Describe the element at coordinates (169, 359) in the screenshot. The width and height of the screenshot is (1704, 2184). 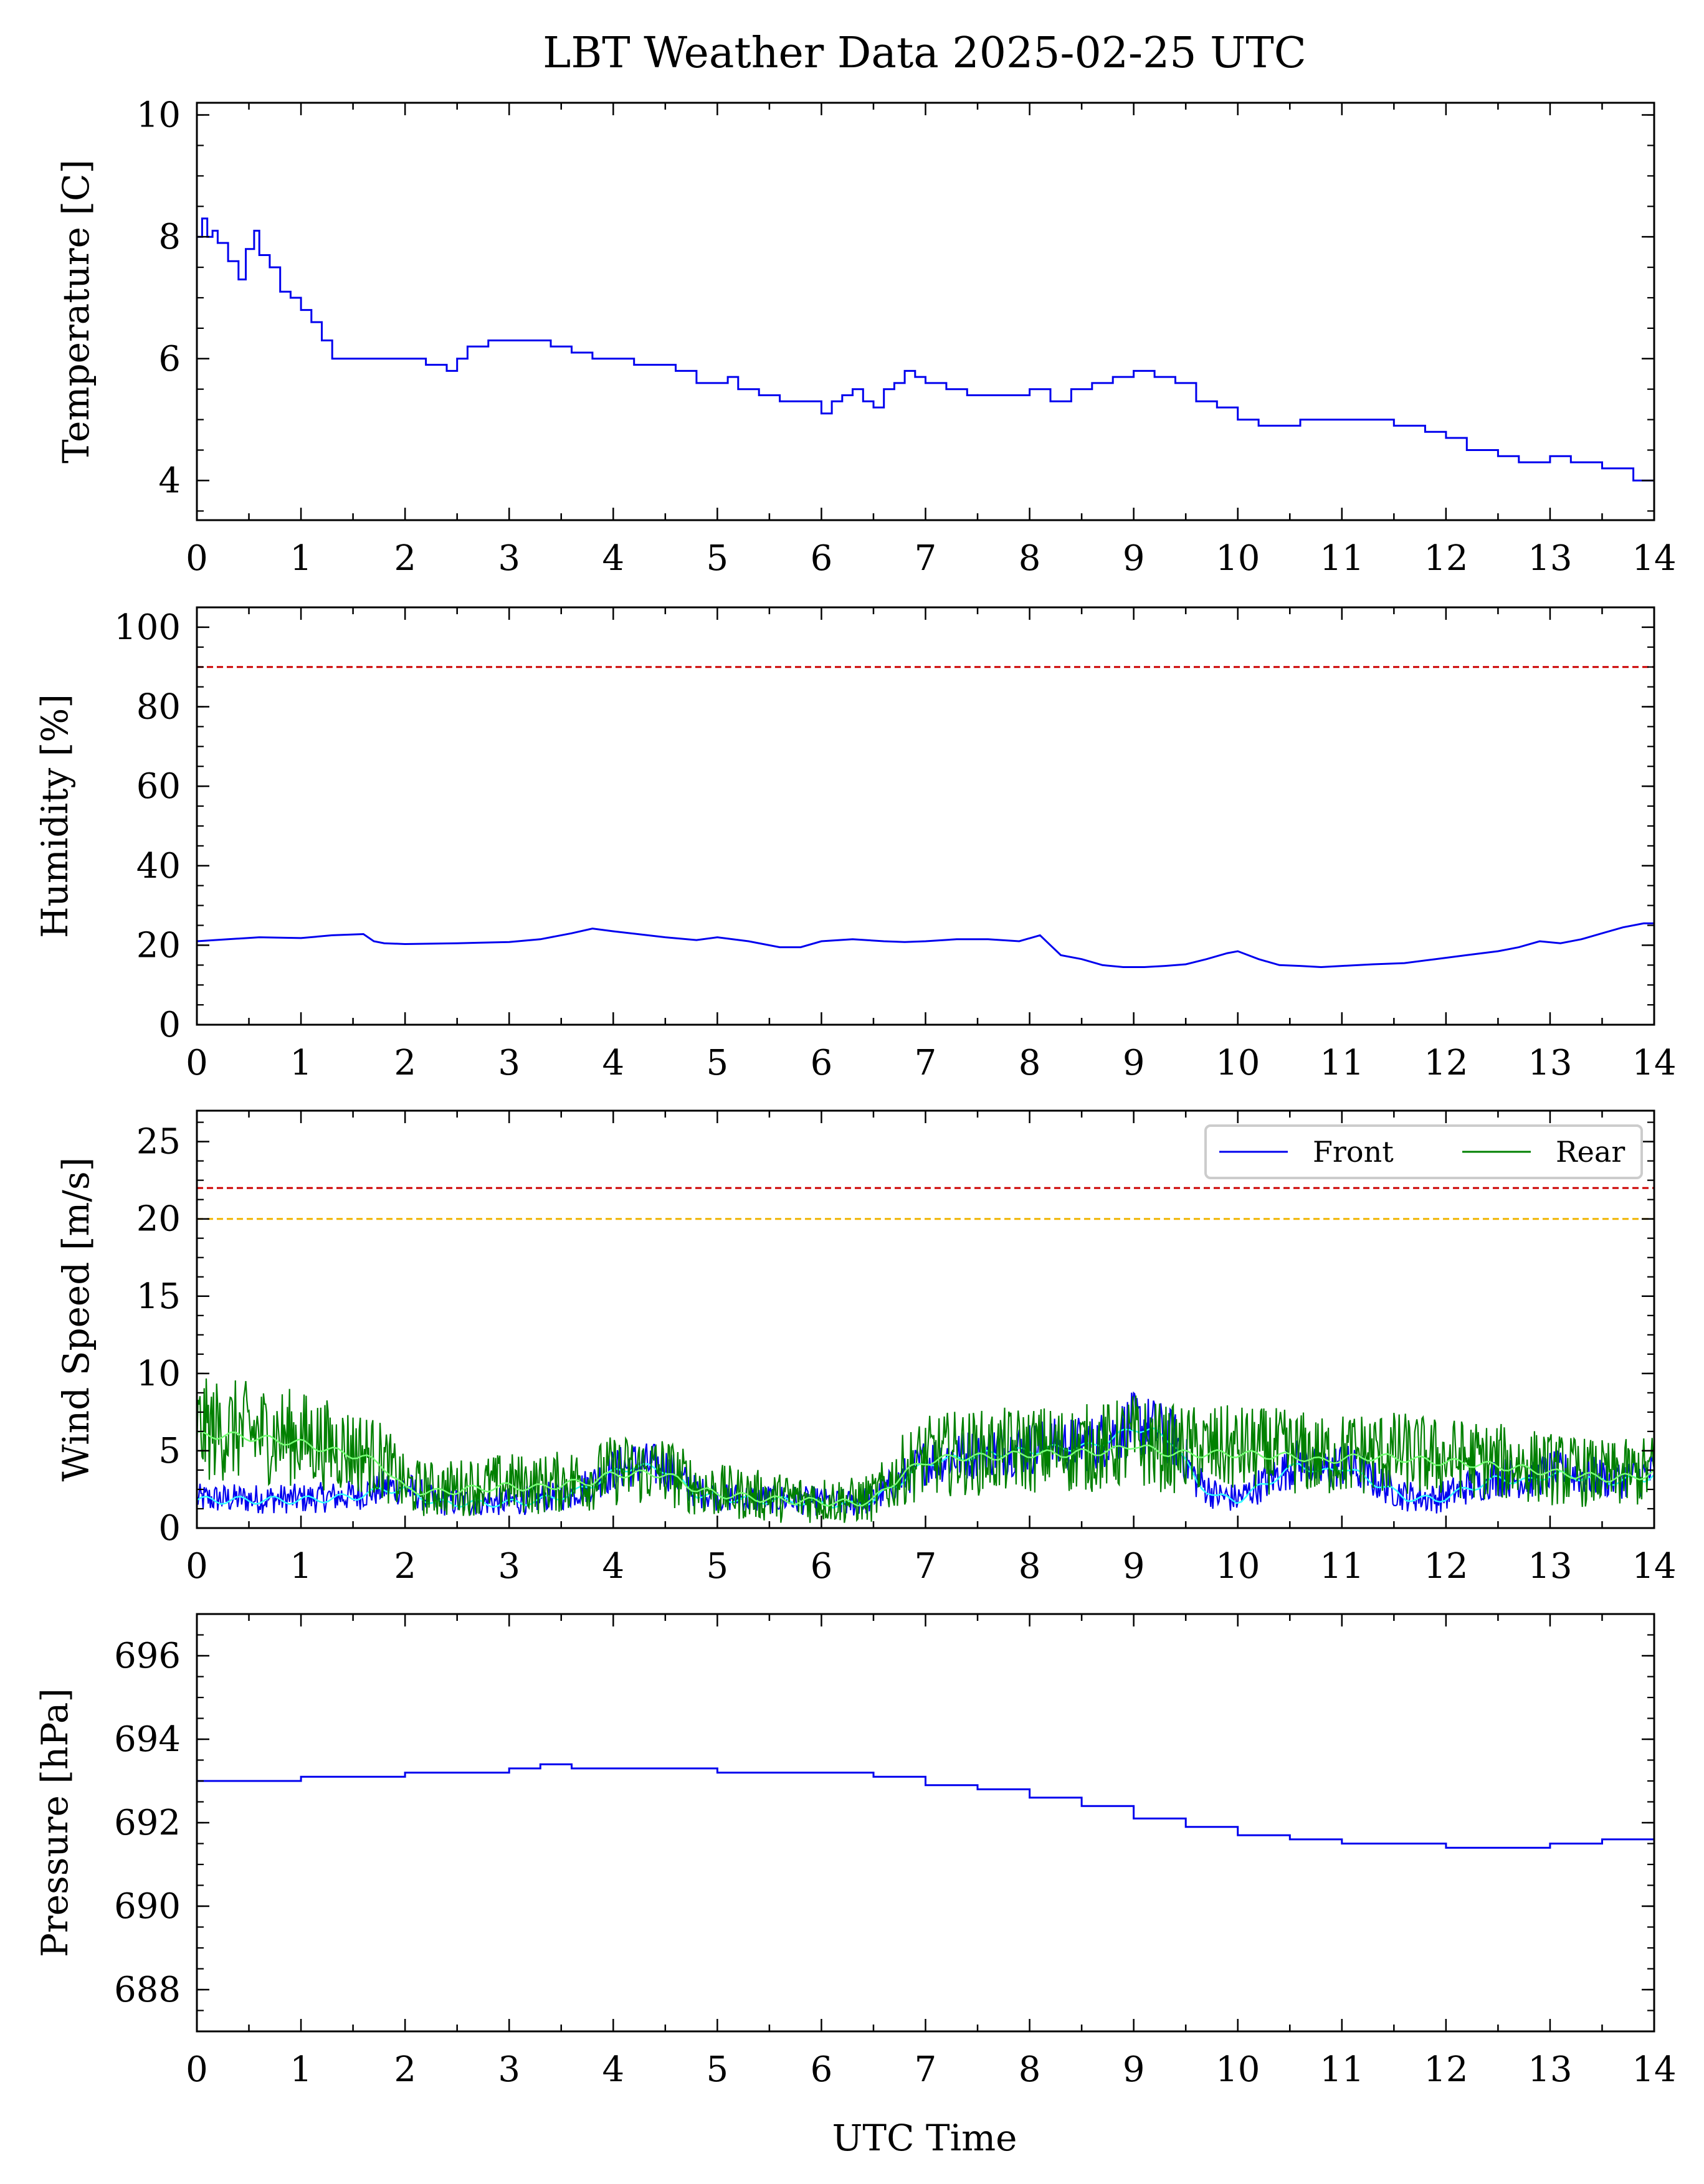
I see `y-tick-label: 6` at that location.